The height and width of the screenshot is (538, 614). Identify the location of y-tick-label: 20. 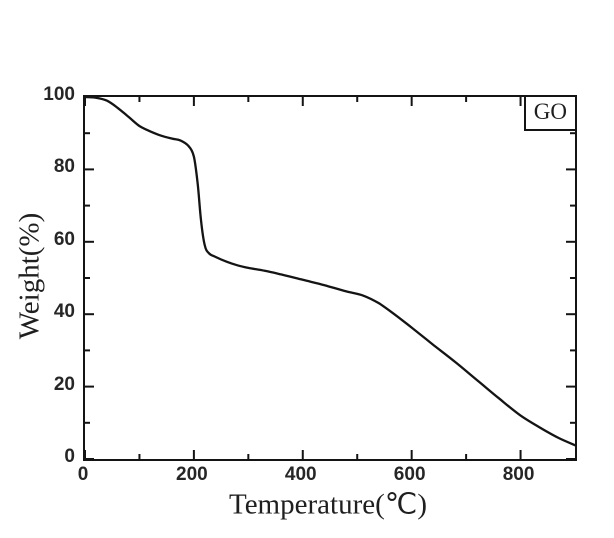
(64, 384).